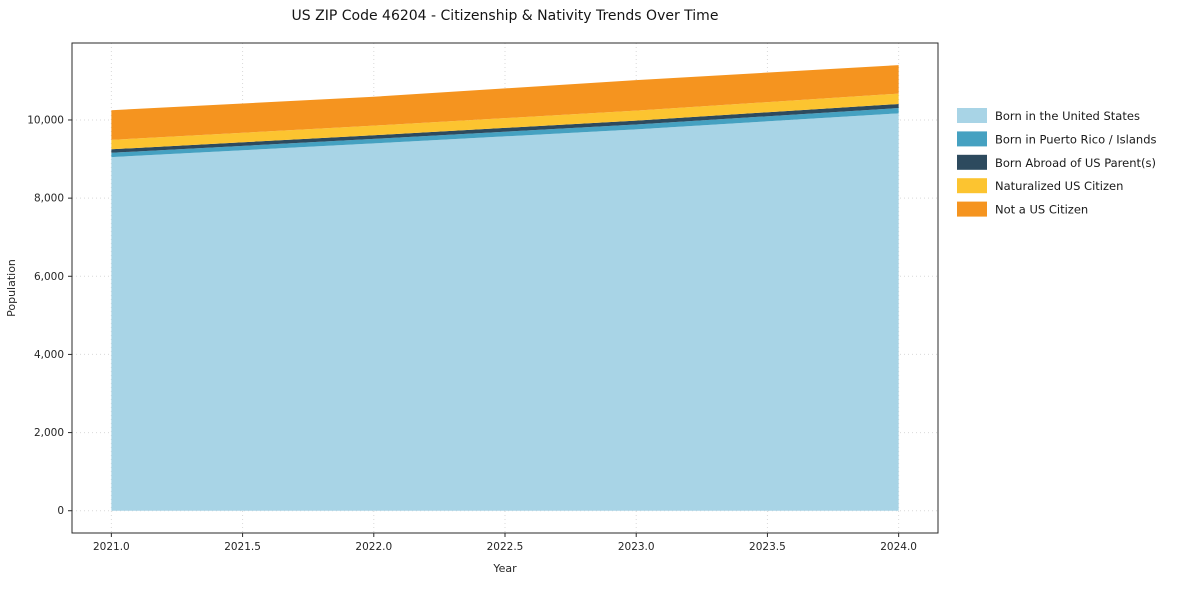  What do you see at coordinates (60, 511) in the screenshot?
I see `y-tick-label: 0` at bounding box center [60, 511].